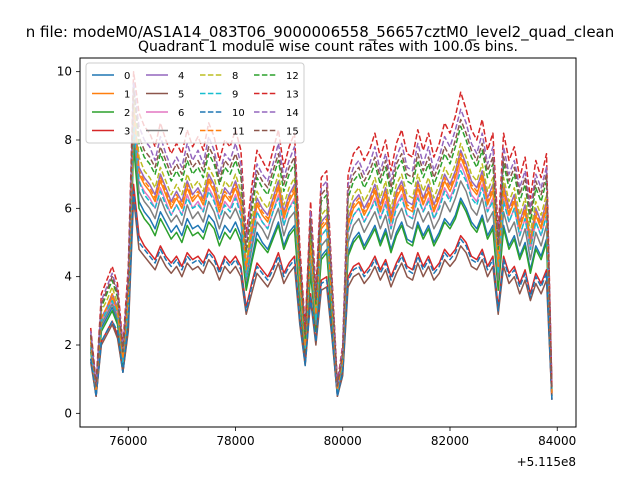 Image resolution: width=640 pixels, height=480 pixels. I want to click on x-tick-label: 84000, so click(557, 441).